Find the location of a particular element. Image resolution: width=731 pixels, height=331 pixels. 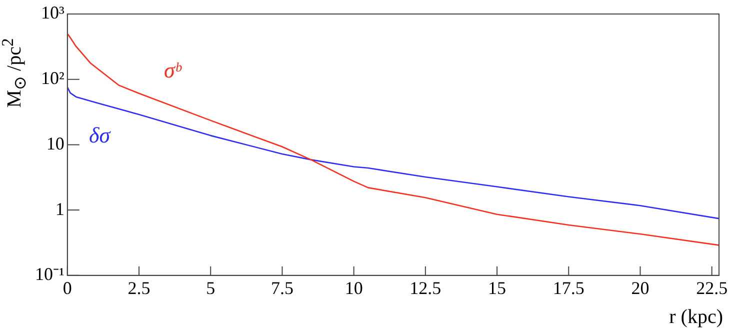

y-tick-label: 10³ is located at coordinates (52, 12).